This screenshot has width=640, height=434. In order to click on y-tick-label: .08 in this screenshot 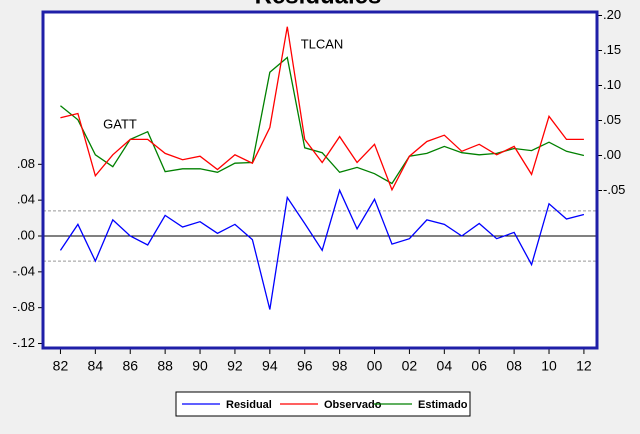, I will do `click(26, 163)`.